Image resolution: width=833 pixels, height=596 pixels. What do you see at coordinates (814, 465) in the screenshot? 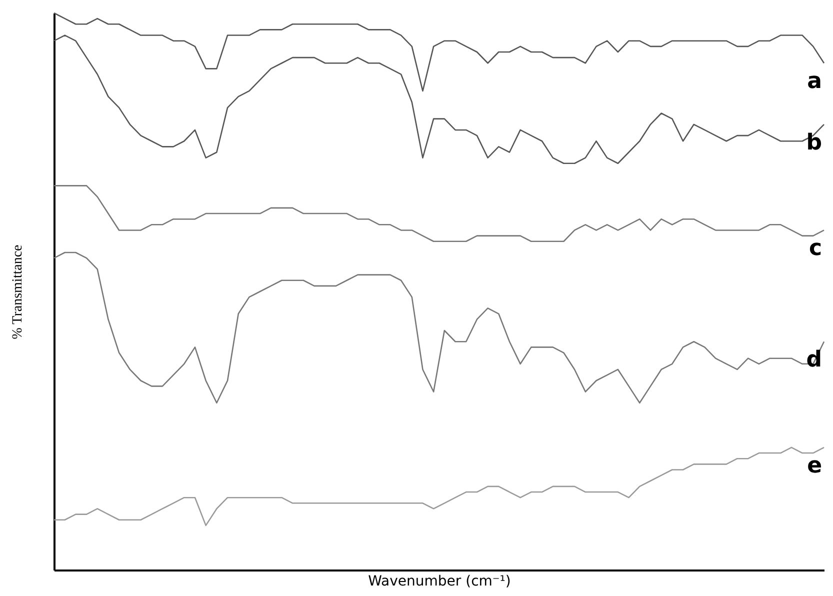
I see `series-label: e` at bounding box center [814, 465].